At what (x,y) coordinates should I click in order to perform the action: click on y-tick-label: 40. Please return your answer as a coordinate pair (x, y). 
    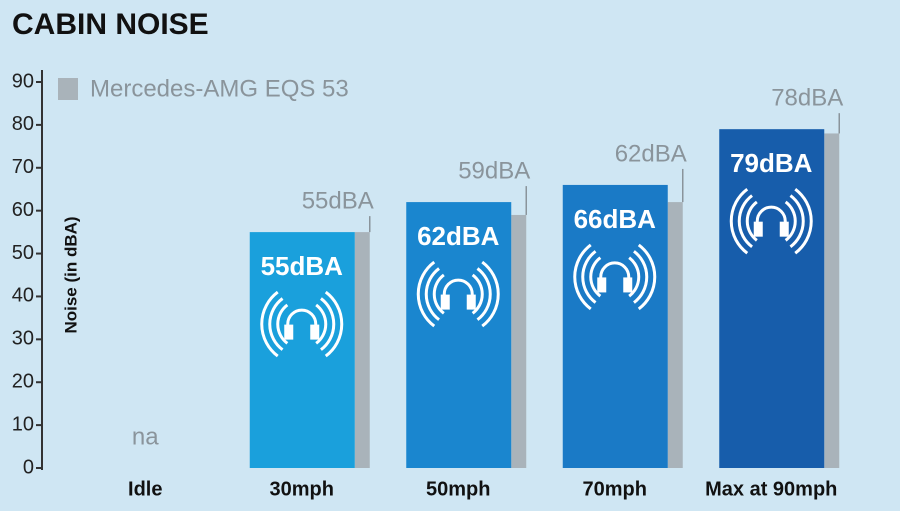
    Looking at the image, I should click on (23, 296).